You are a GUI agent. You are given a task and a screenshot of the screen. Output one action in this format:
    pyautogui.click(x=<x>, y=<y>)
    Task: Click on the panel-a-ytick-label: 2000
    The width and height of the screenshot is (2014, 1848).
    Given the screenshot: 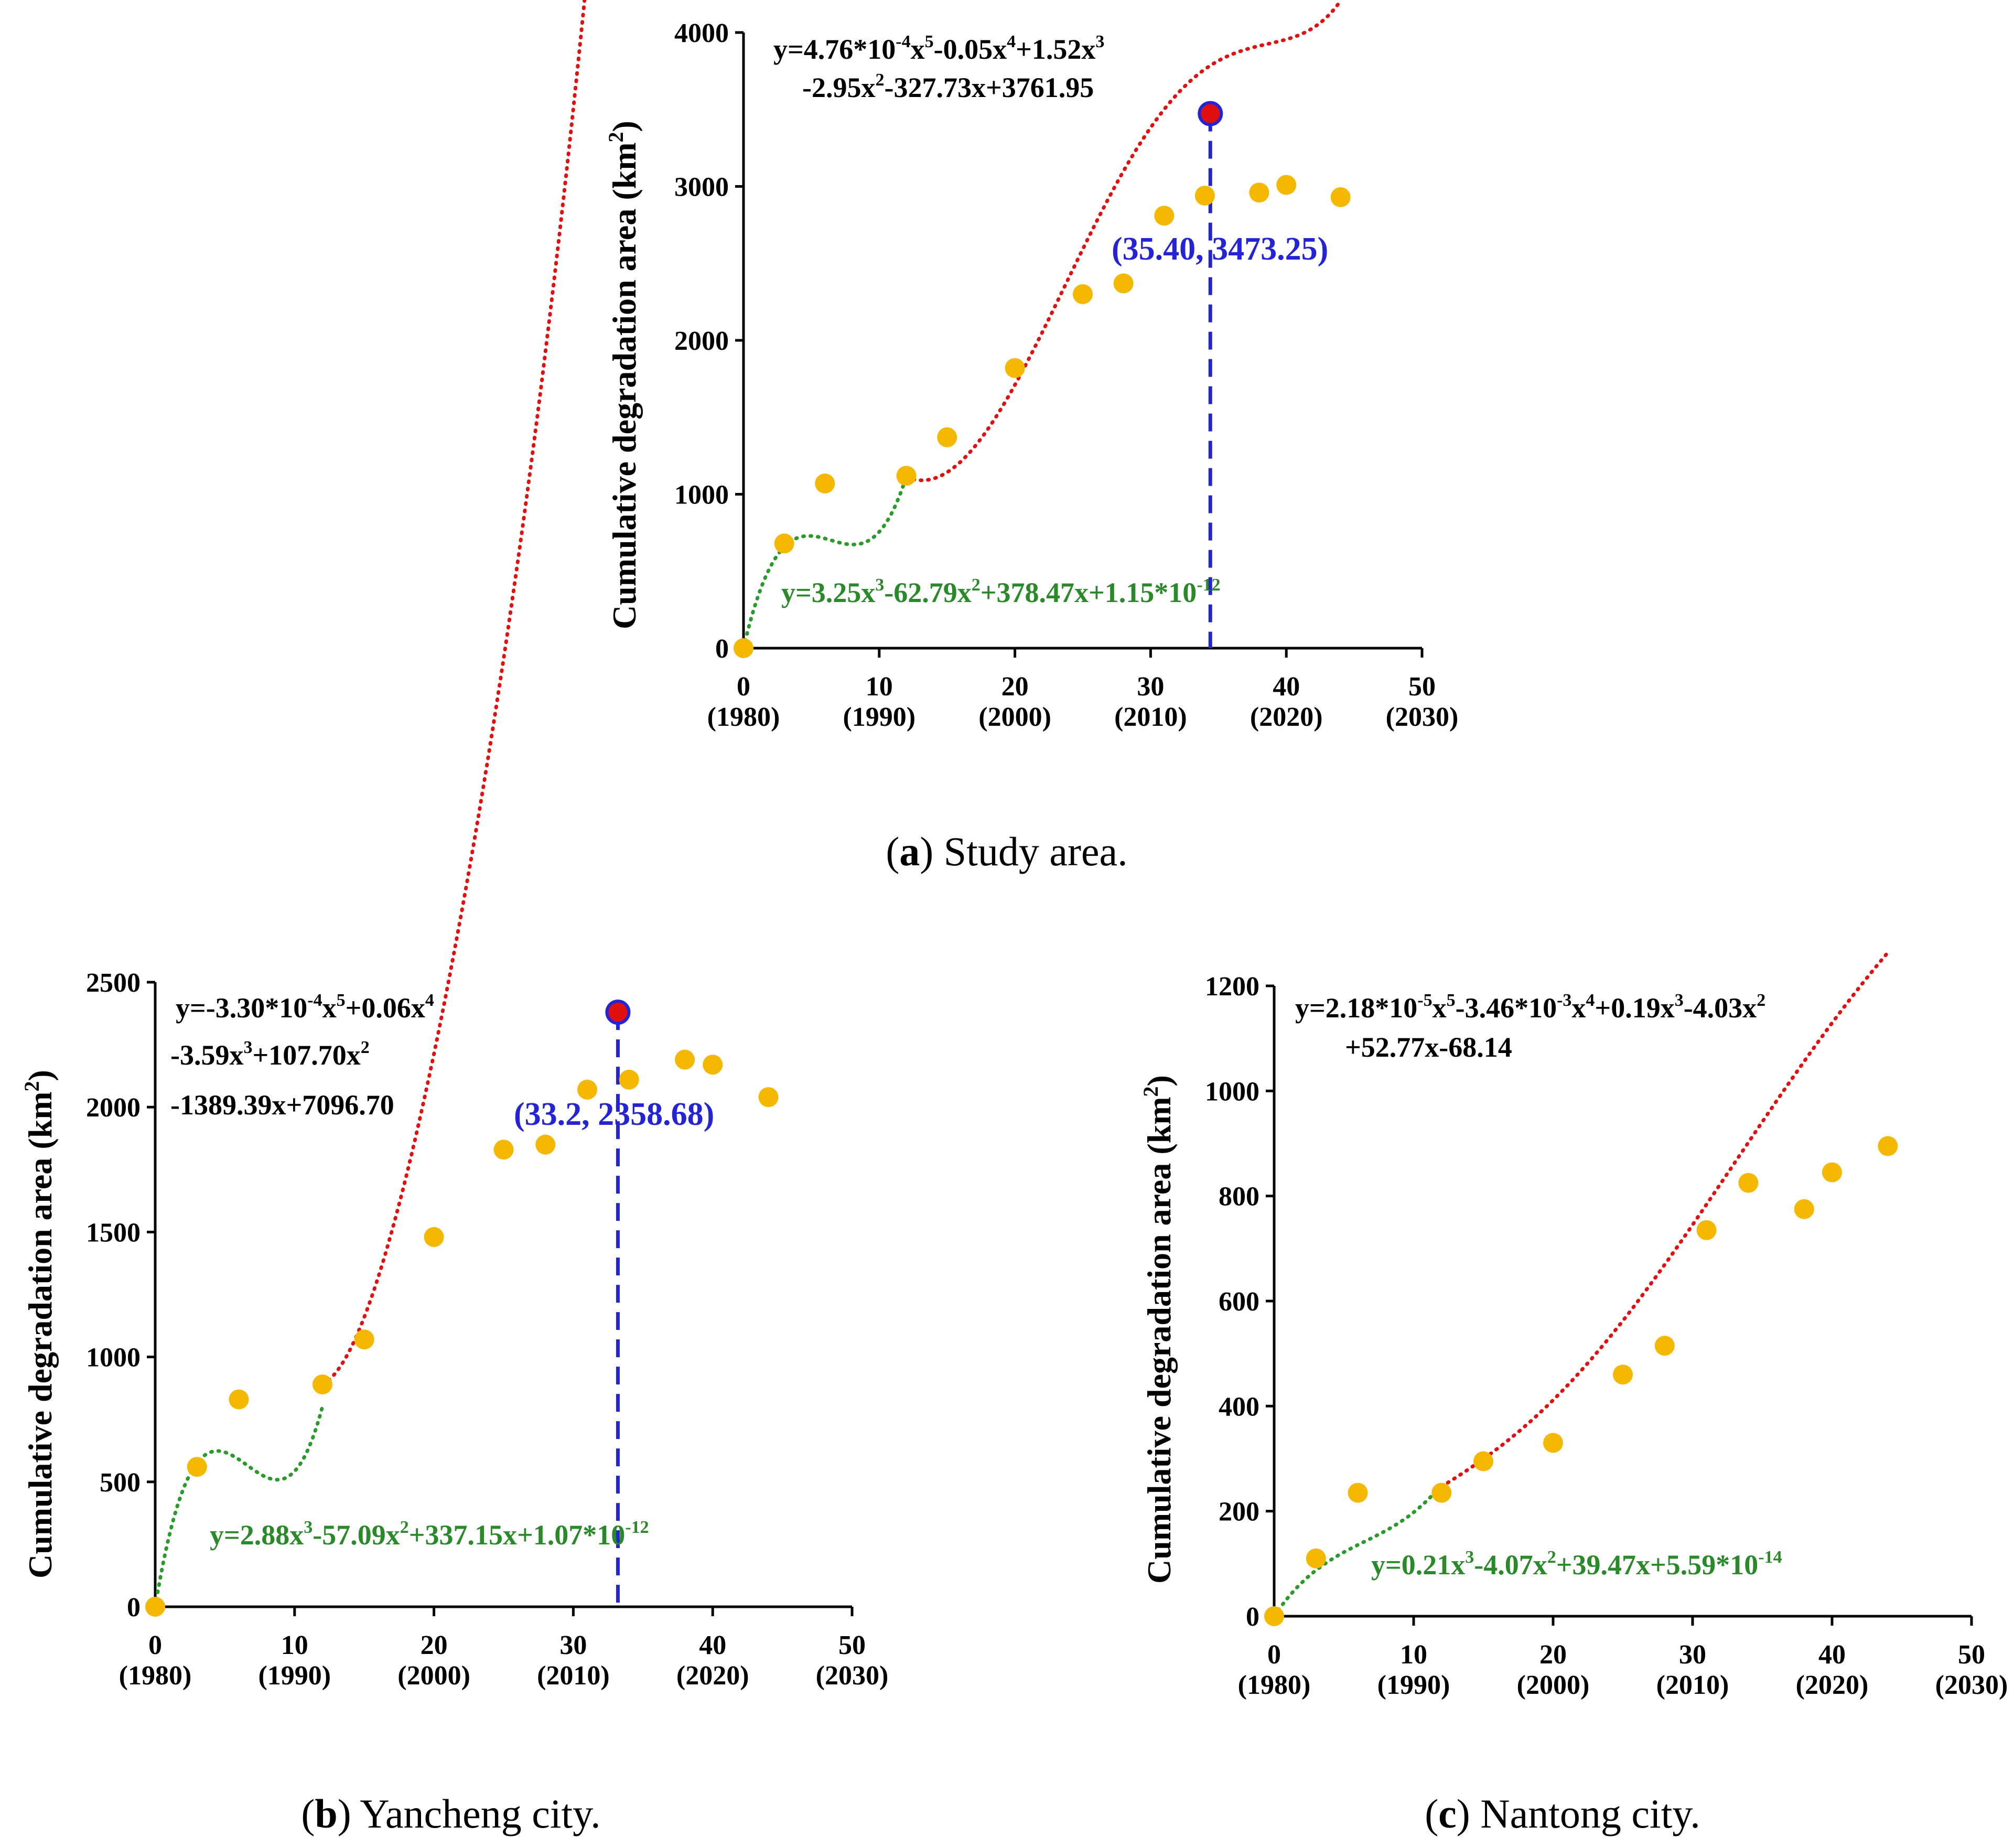 What is the action you would take?
    pyautogui.click(x=701, y=341)
    